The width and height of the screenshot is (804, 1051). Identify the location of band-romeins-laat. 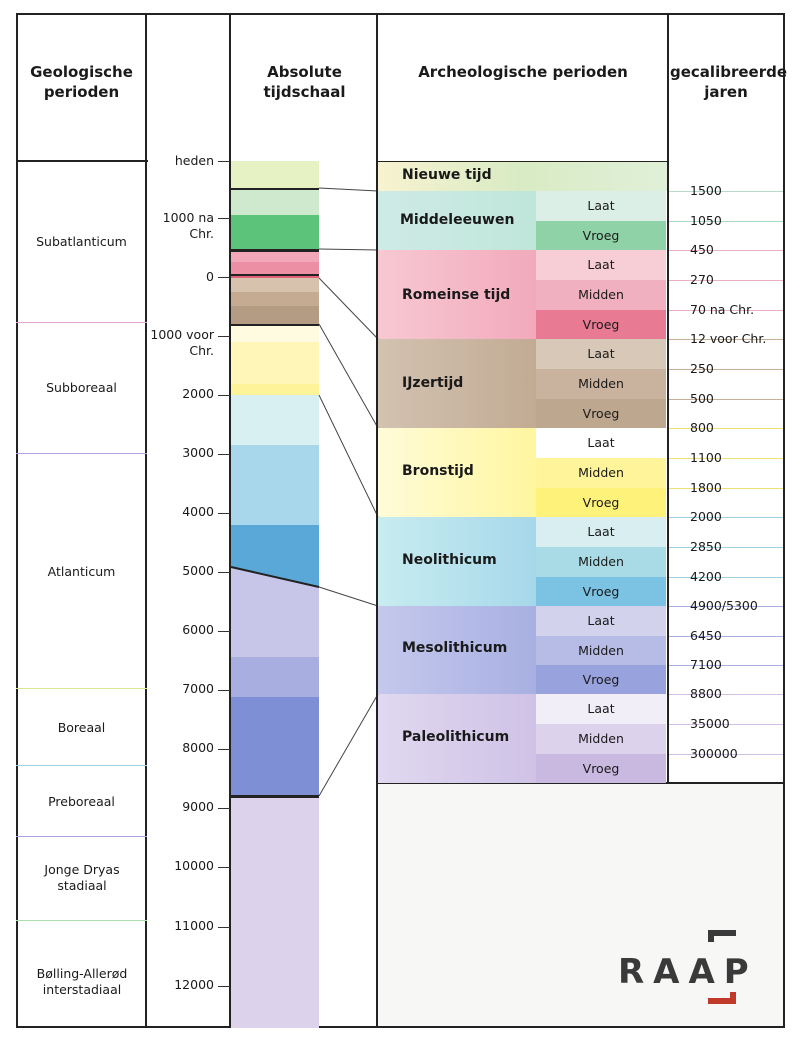
(275, 256).